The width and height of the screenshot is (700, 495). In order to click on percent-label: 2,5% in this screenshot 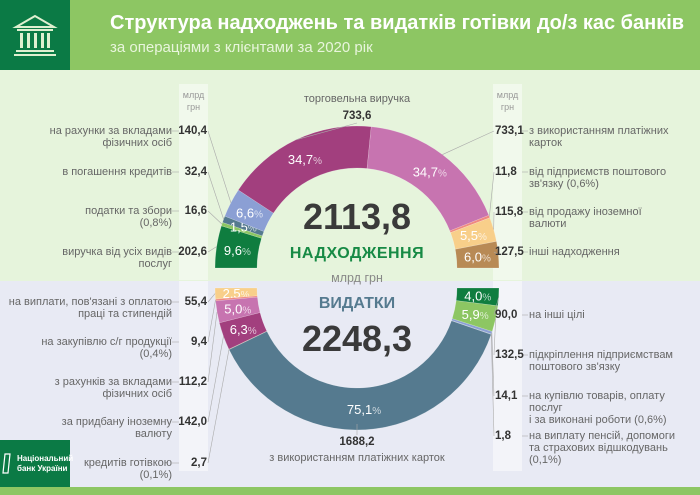, I will do `click(236, 293)`.